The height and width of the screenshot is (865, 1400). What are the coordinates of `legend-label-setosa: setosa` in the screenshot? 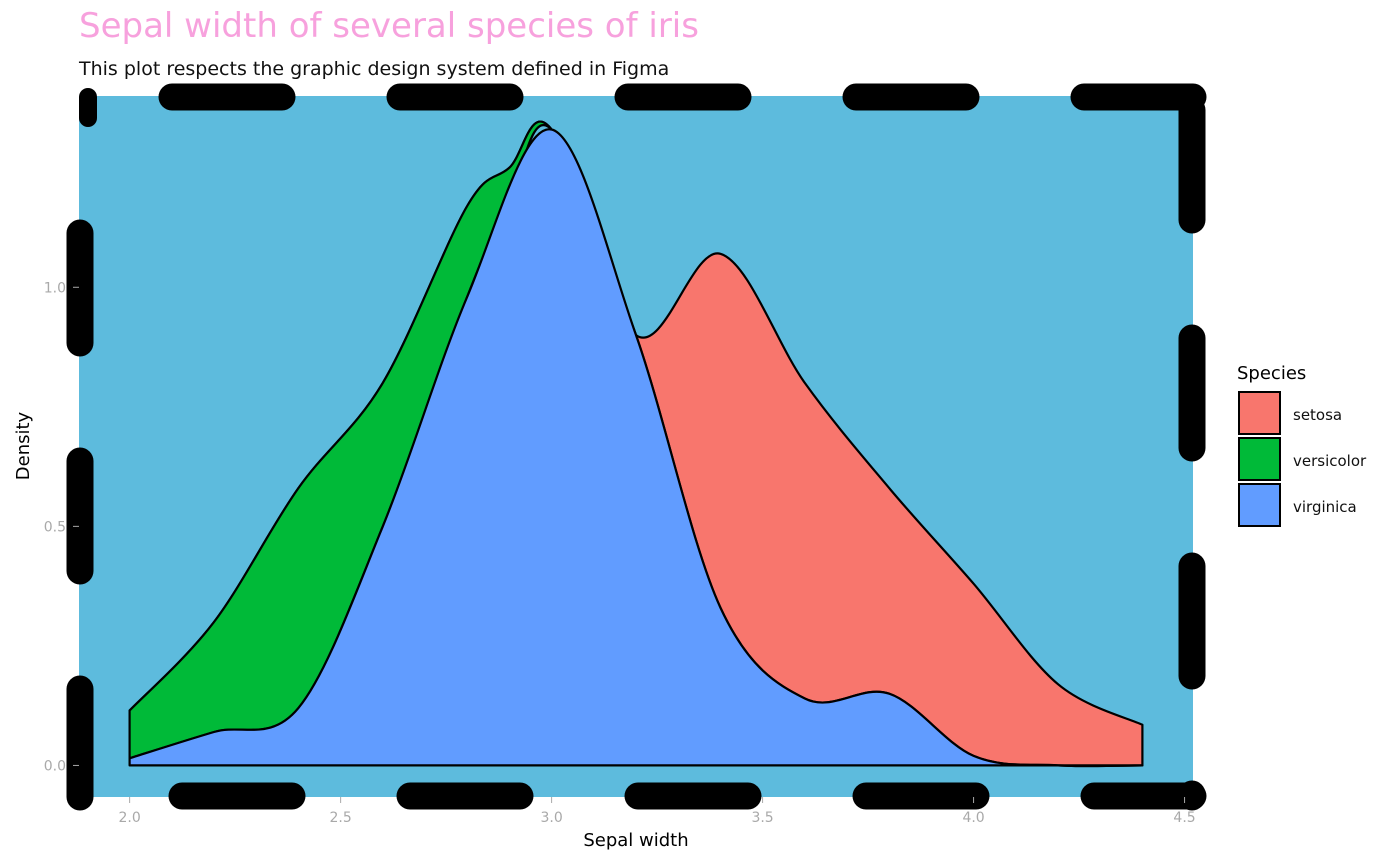 It's located at (1317, 415).